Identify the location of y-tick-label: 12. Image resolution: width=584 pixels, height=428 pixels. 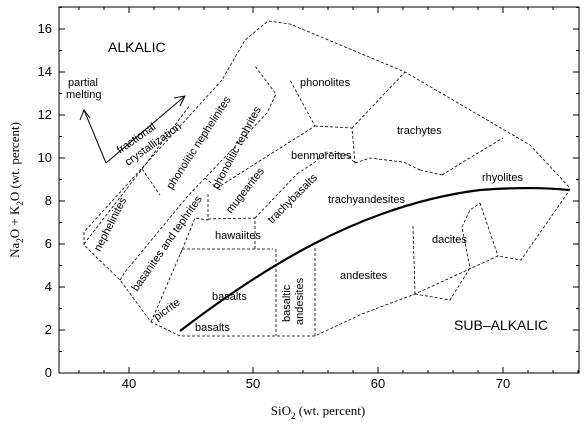
(45, 114).